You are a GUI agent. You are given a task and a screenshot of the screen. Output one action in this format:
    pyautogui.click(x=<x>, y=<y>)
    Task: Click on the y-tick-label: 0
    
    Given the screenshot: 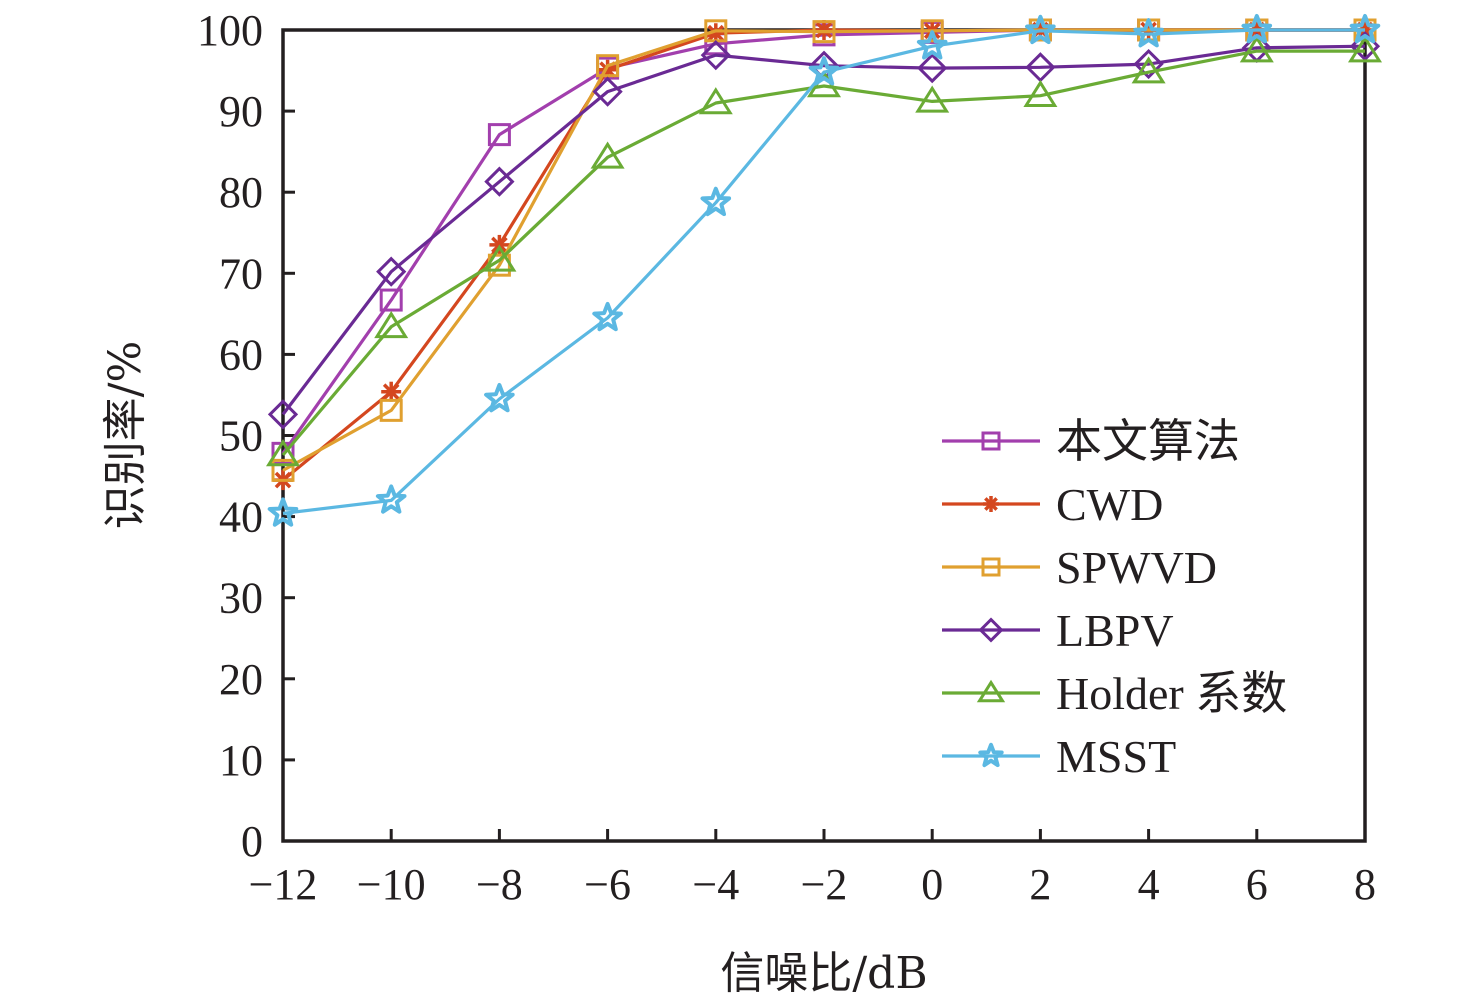 What is the action you would take?
    pyautogui.click(x=252, y=841)
    